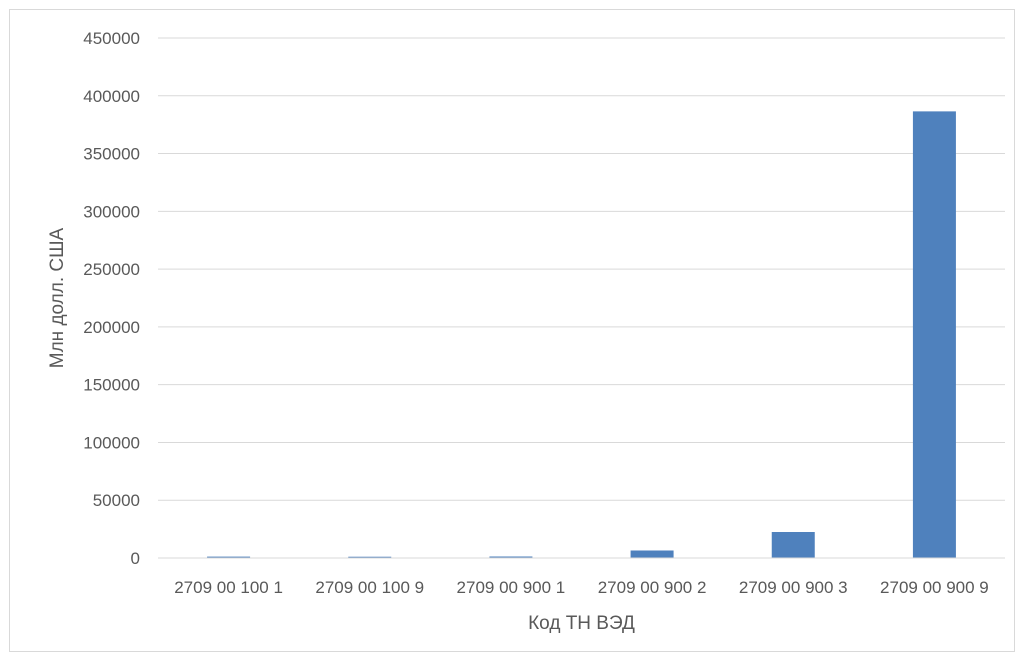 The width and height of the screenshot is (1022, 659). I want to click on y-tick-label: 350000, so click(111, 154).